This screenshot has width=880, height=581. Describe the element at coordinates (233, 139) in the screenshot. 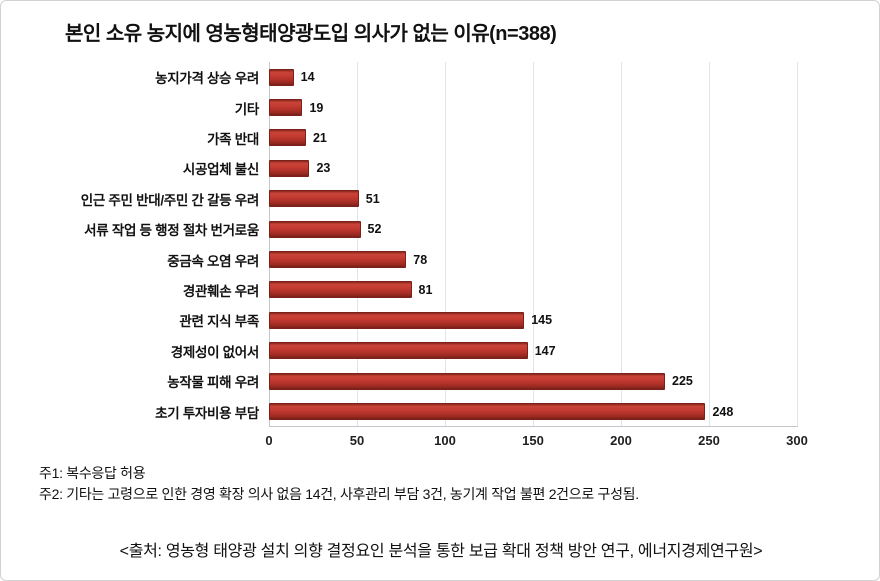

I see `category-label: 가족 반대` at that location.